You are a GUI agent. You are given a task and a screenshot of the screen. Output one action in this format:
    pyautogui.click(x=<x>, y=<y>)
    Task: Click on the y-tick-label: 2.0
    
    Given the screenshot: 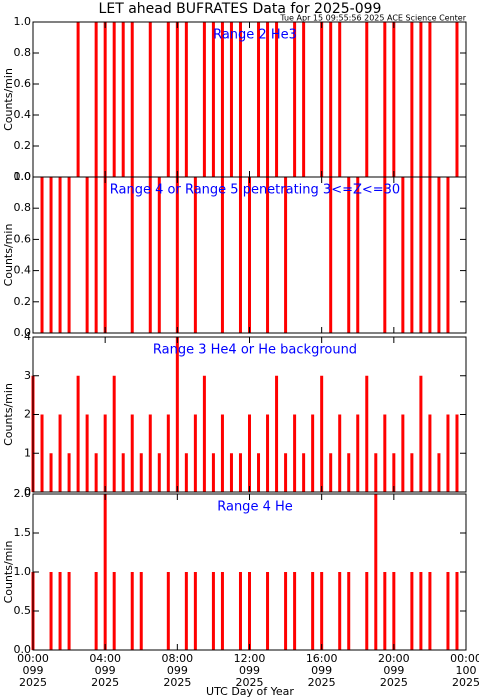 What is the action you would take?
    pyautogui.click(x=23, y=493)
    